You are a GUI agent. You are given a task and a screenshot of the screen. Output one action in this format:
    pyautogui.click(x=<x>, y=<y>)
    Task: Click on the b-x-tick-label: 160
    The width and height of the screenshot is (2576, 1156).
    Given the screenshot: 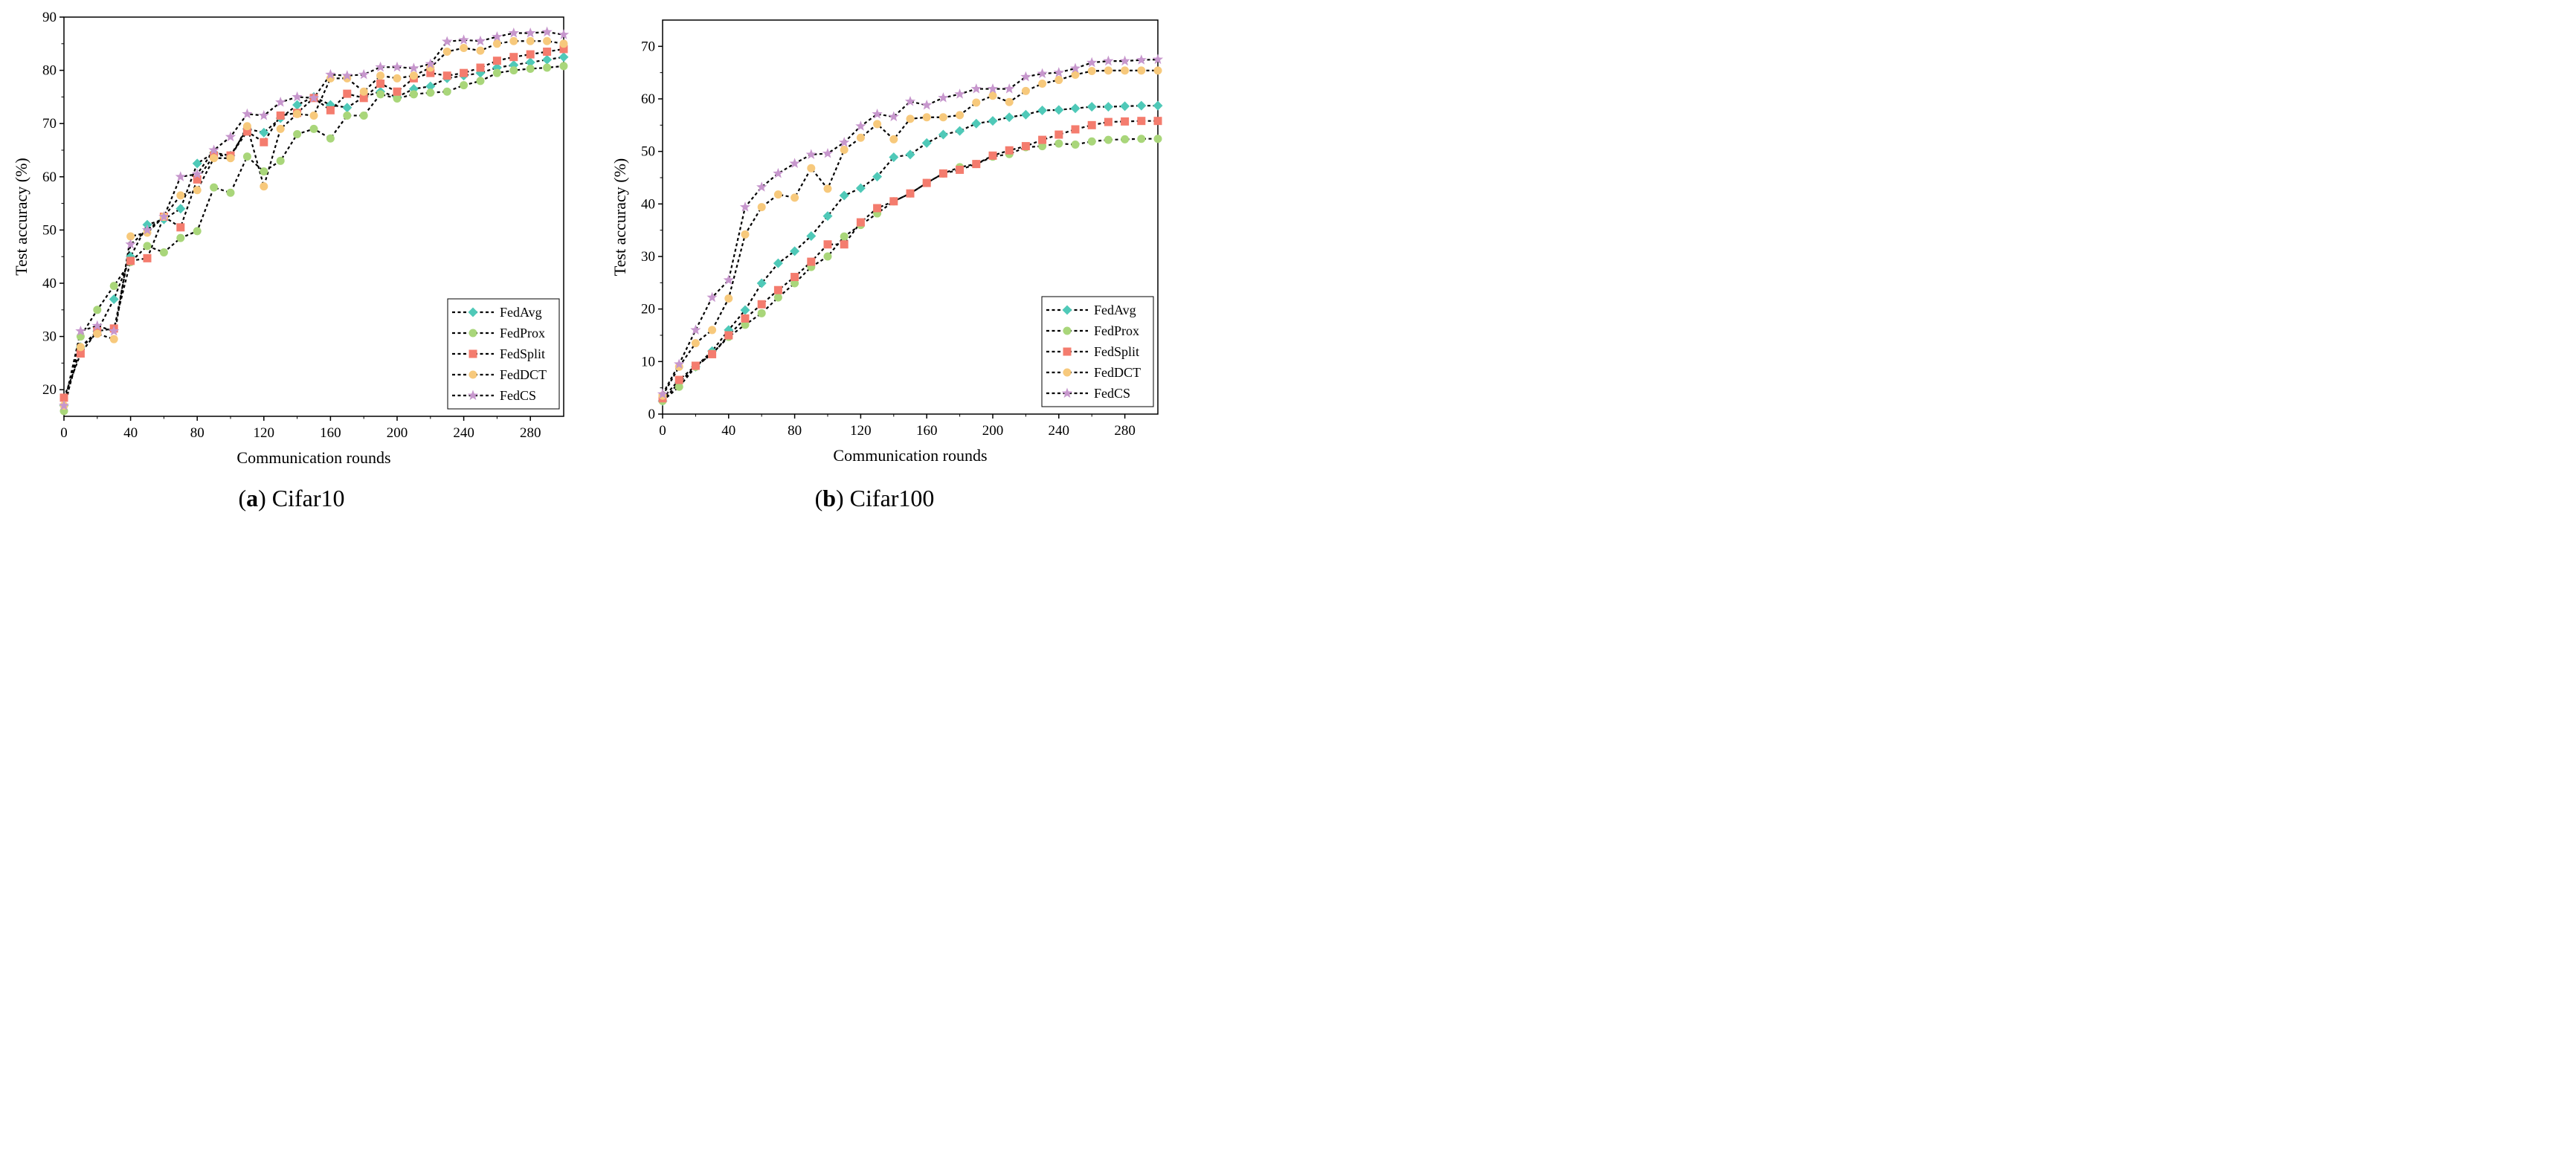 What is the action you would take?
    pyautogui.click(x=927, y=431)
    